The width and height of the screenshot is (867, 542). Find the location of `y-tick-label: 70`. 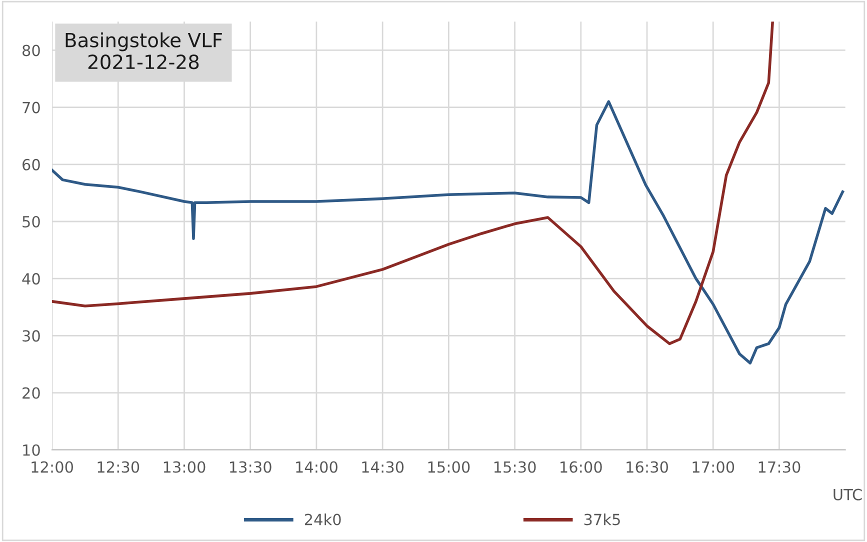

y-tick-label: 70 is located at coordinates (31, 108).